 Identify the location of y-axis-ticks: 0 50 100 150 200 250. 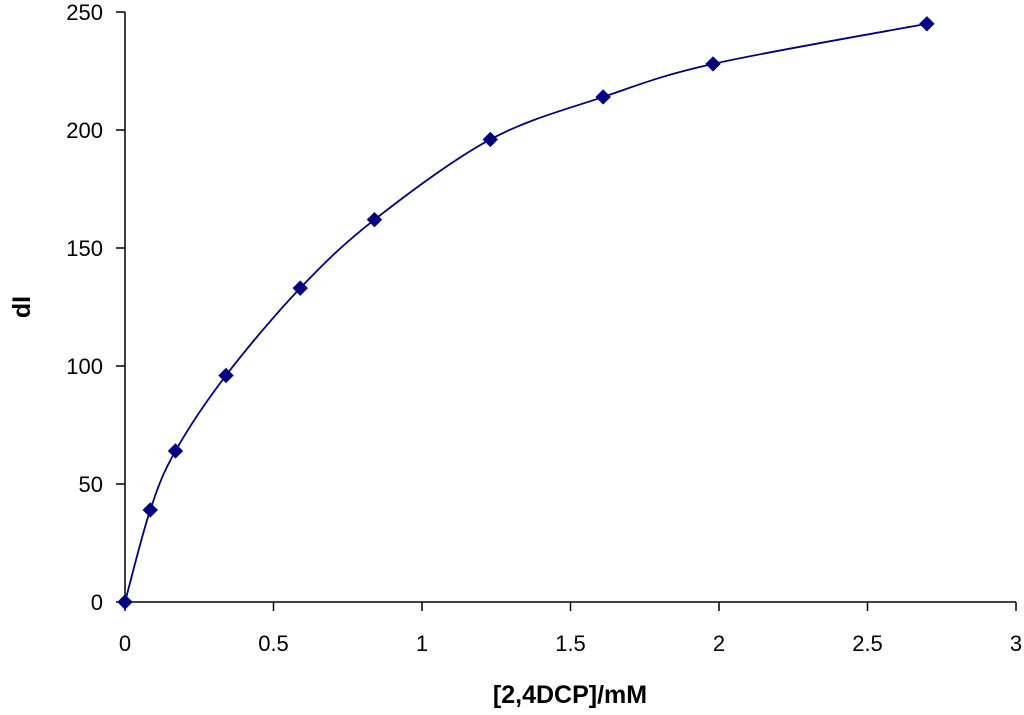
(95, 307).